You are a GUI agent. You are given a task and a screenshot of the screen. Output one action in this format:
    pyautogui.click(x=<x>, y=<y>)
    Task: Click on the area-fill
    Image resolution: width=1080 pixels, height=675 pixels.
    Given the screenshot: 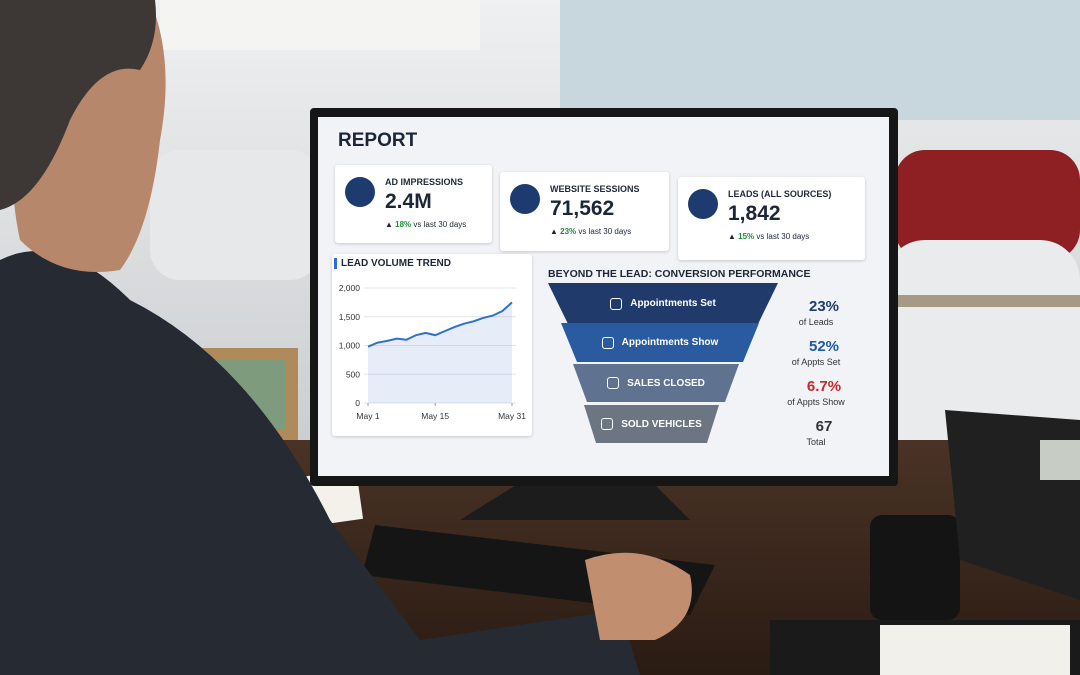 What is the action you would take?
    pyautogui.click(x=440, y=352)
    